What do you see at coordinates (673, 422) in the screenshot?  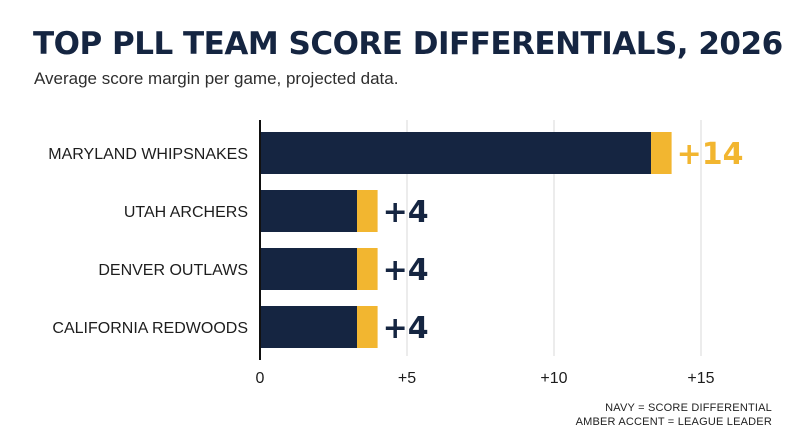 I see `legend-amber-entry: AMBER ACCENT = LEAGUE LEADER` at bounding box center [673, 422].